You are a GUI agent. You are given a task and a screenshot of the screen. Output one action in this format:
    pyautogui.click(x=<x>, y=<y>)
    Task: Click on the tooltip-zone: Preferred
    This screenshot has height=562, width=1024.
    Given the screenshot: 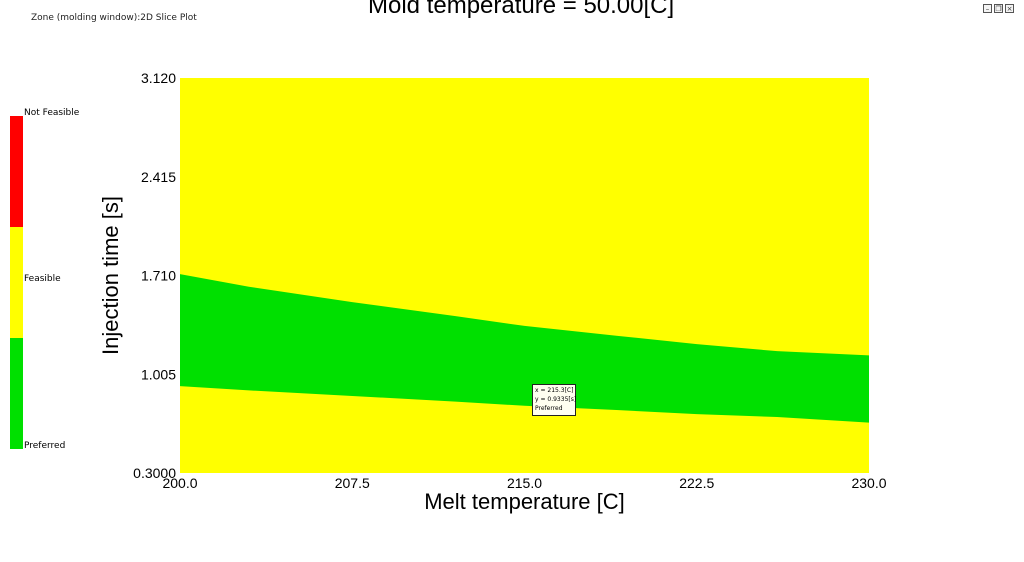 What is the action you would take?
    pyautogui.click(x=549, y=408)
    